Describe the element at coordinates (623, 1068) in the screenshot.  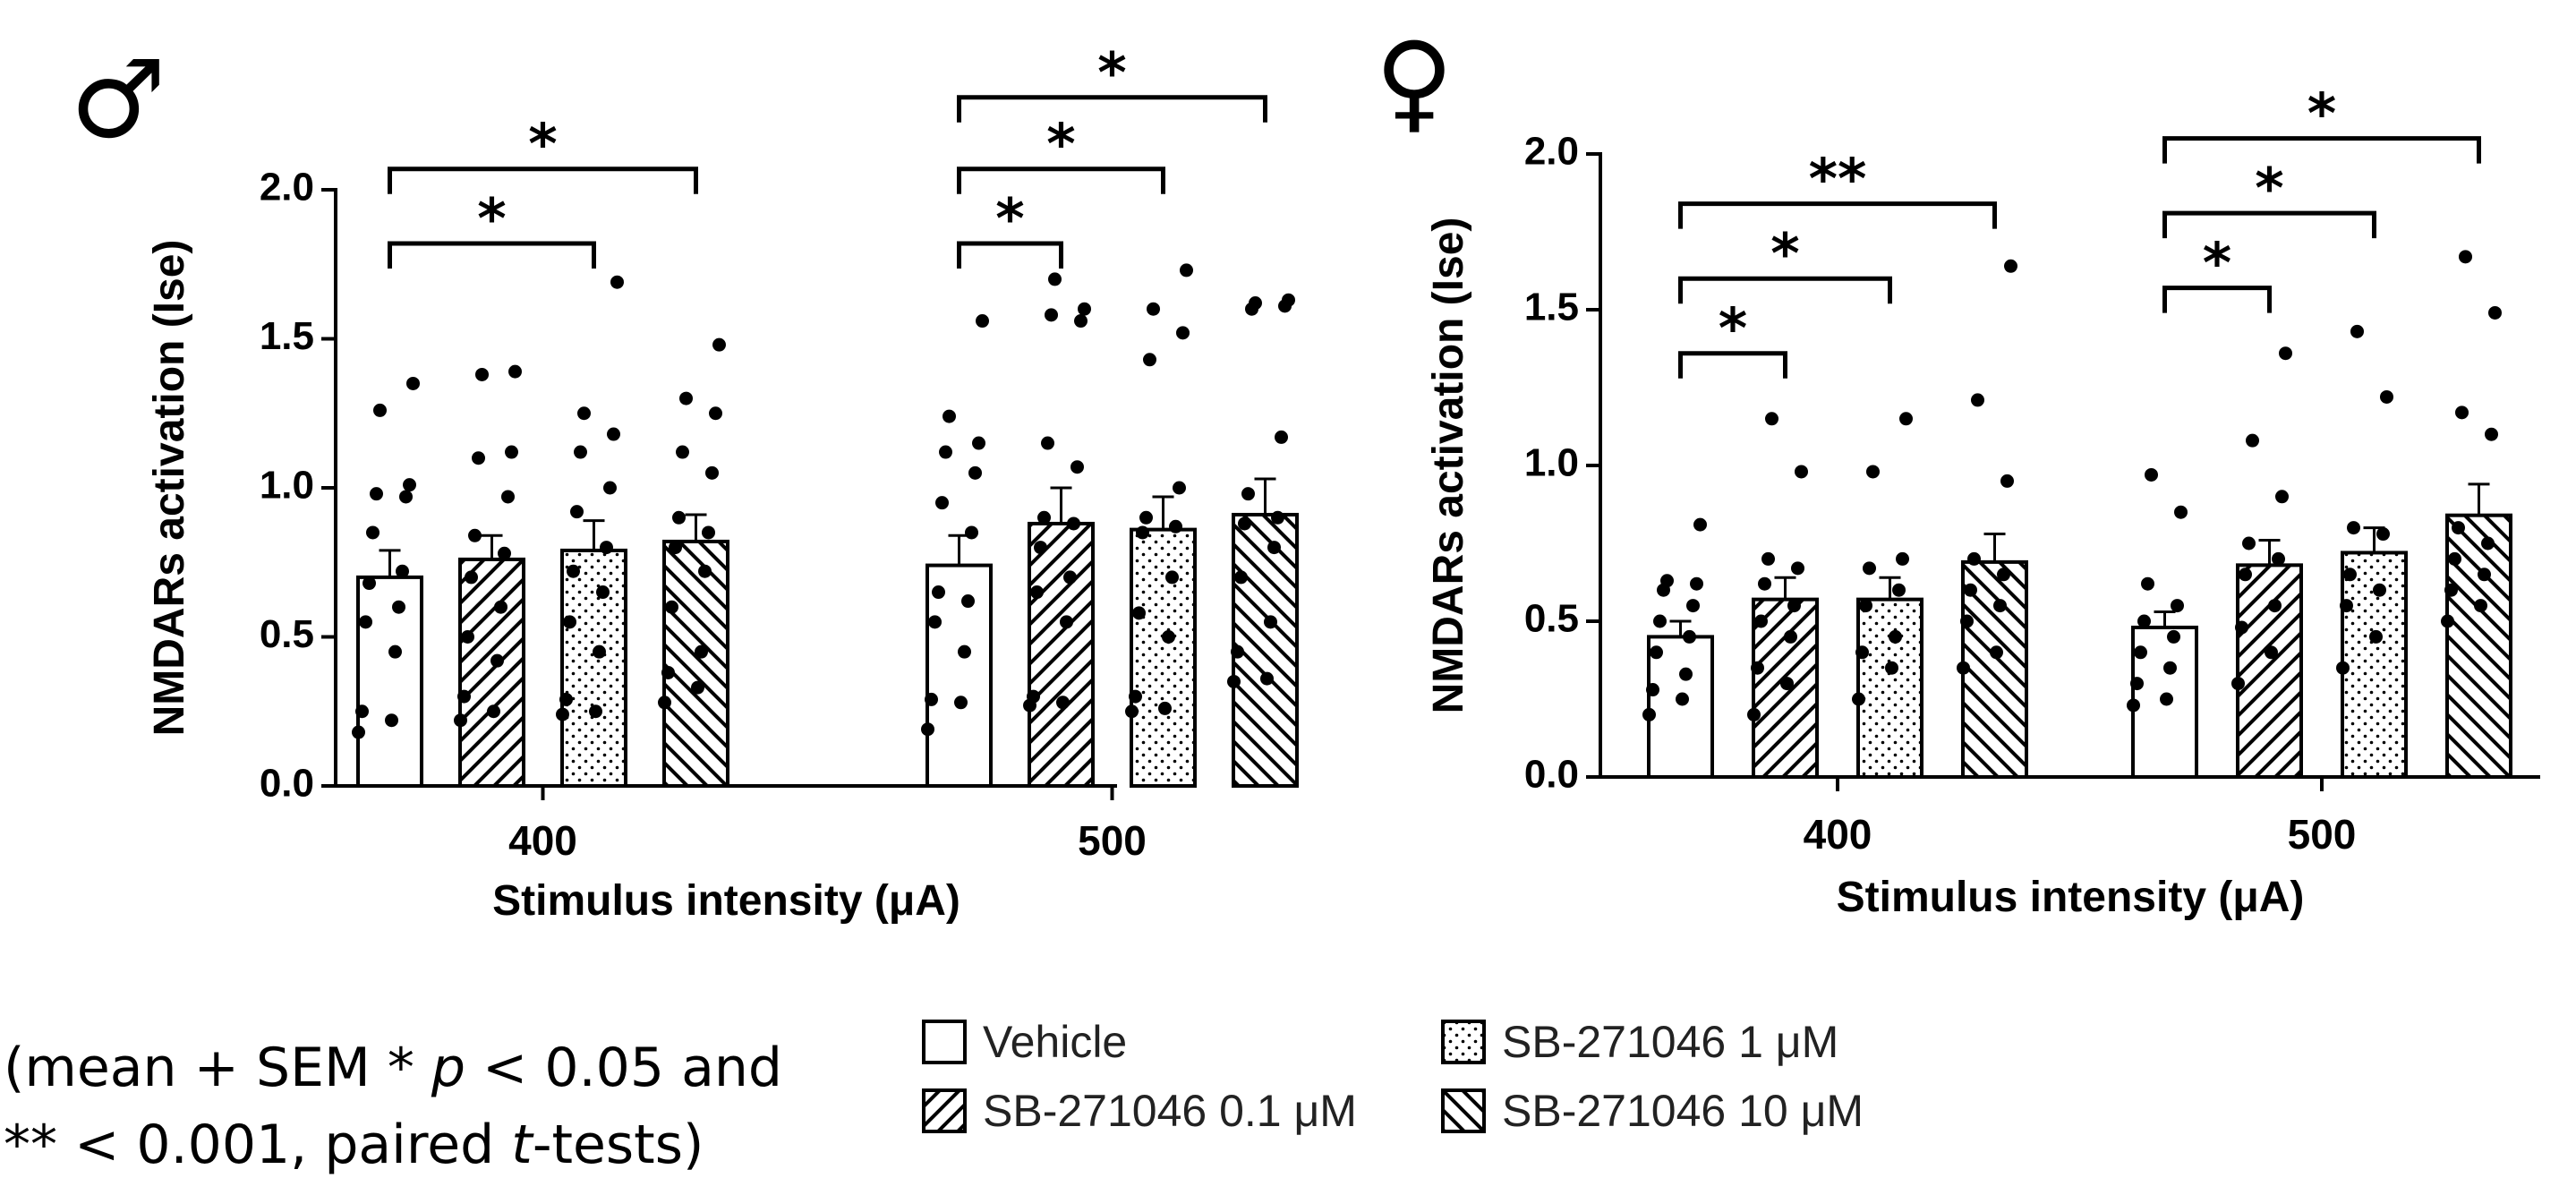
I see `footnote-text: < 0.05 and` at that location.